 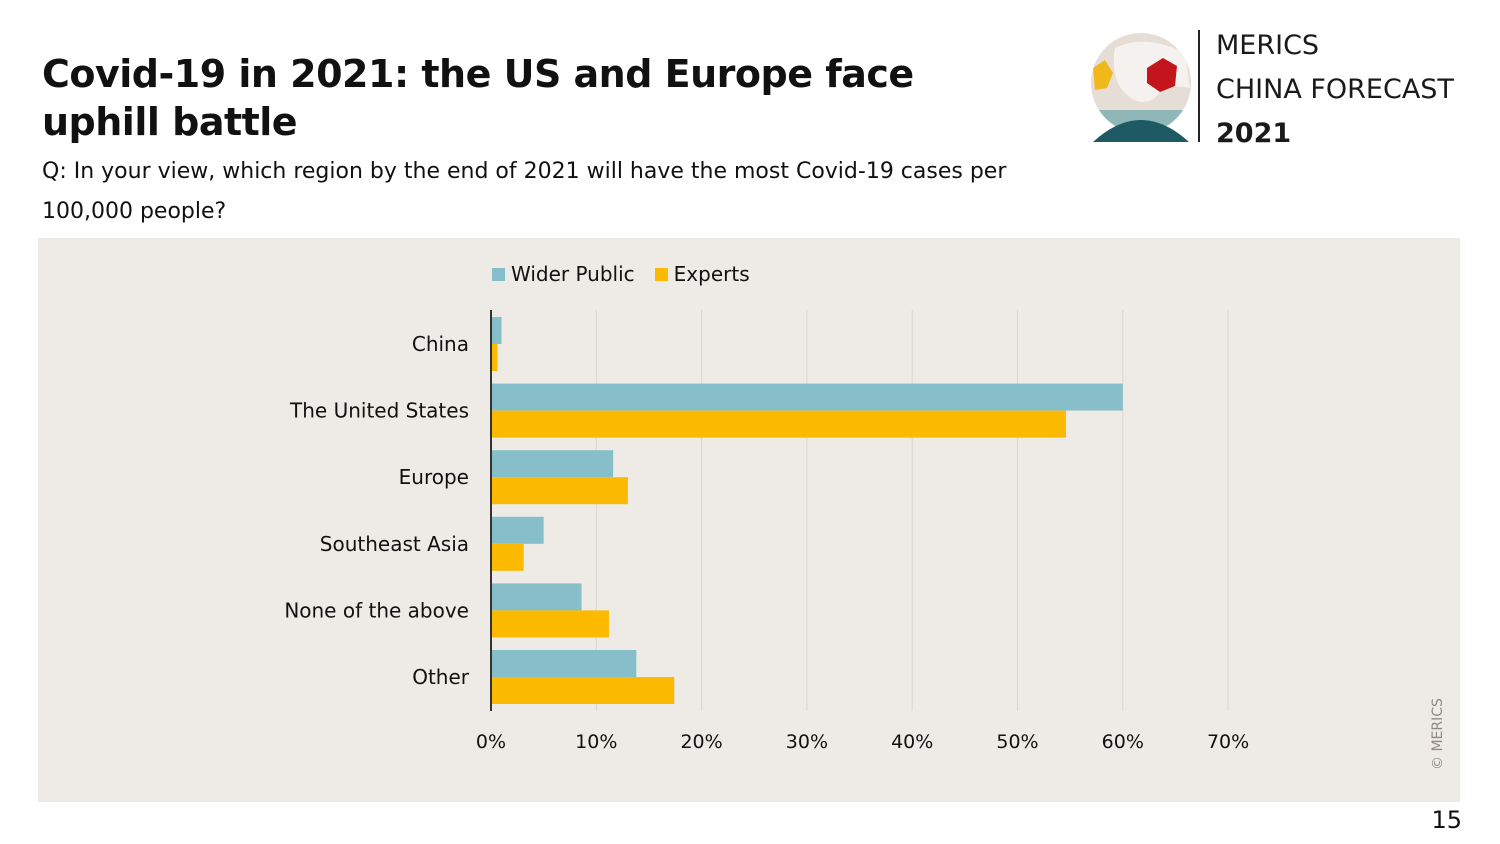 What do you see at coordinates (1268, 45) in the screenshot?
I see `logo-line-1: MERICS` at bounding box center [1268, 45].